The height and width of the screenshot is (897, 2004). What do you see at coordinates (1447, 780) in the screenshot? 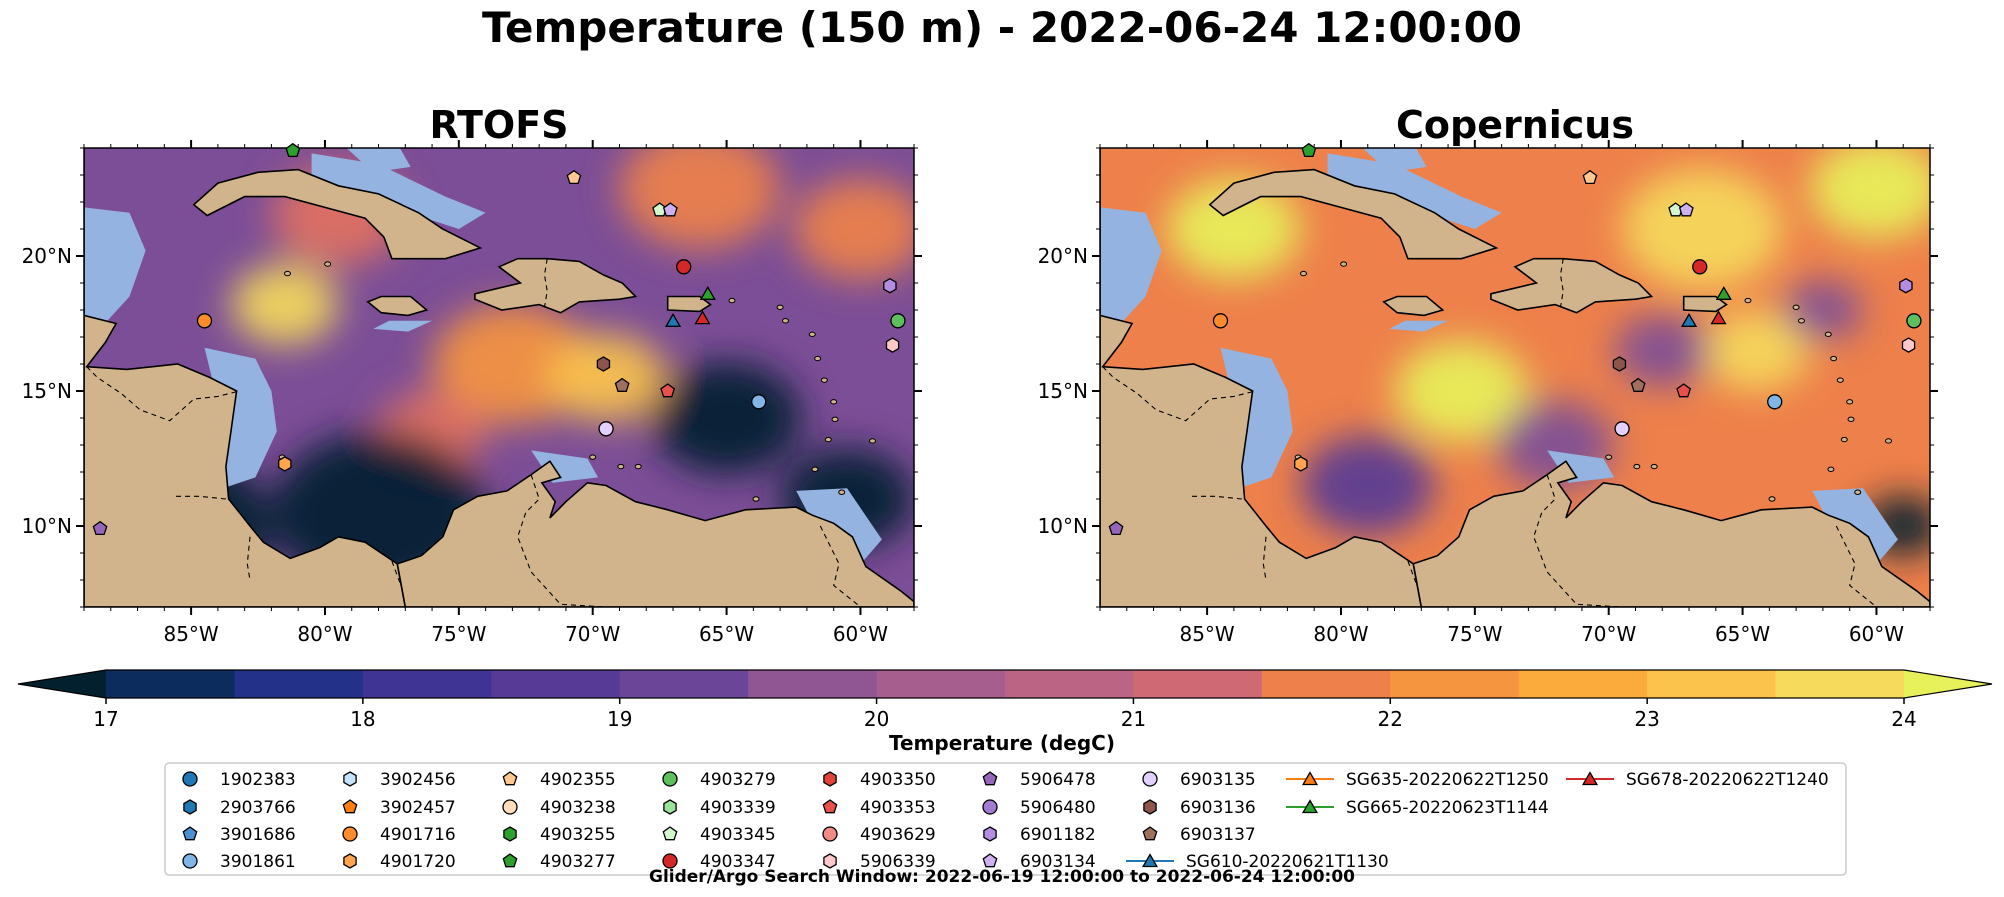
I see `legend-label: SG635-20220622T1250` at bounding box center [1447, 780].